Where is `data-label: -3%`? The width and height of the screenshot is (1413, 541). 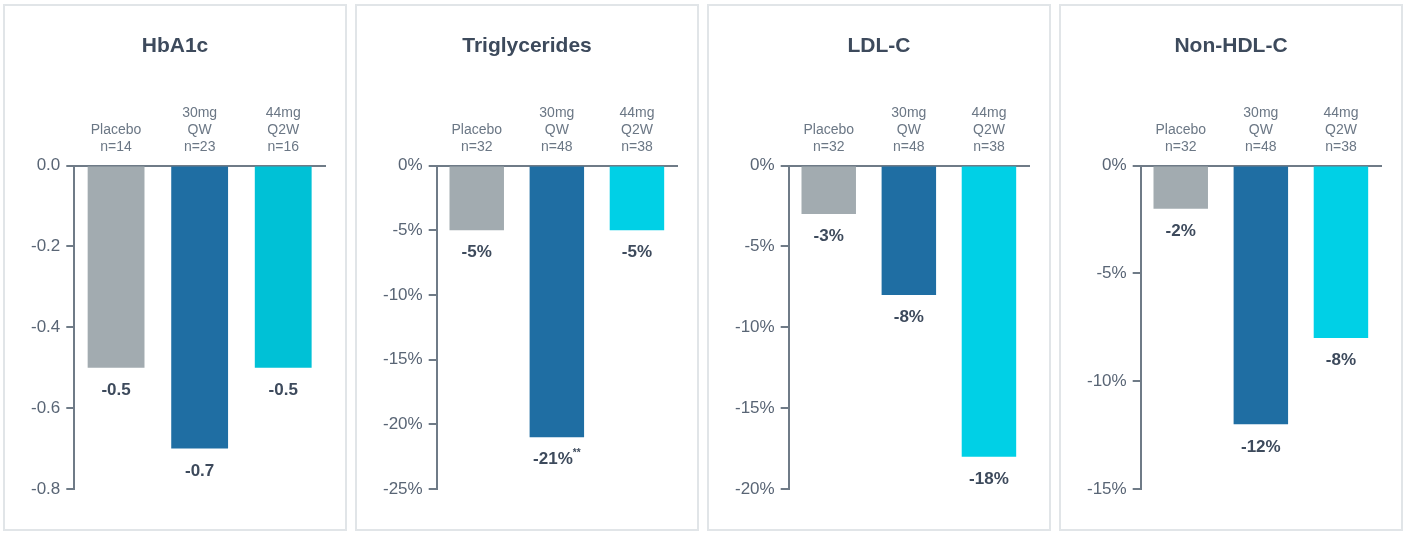
data-label: -3% is located at coordinates (828, 236).